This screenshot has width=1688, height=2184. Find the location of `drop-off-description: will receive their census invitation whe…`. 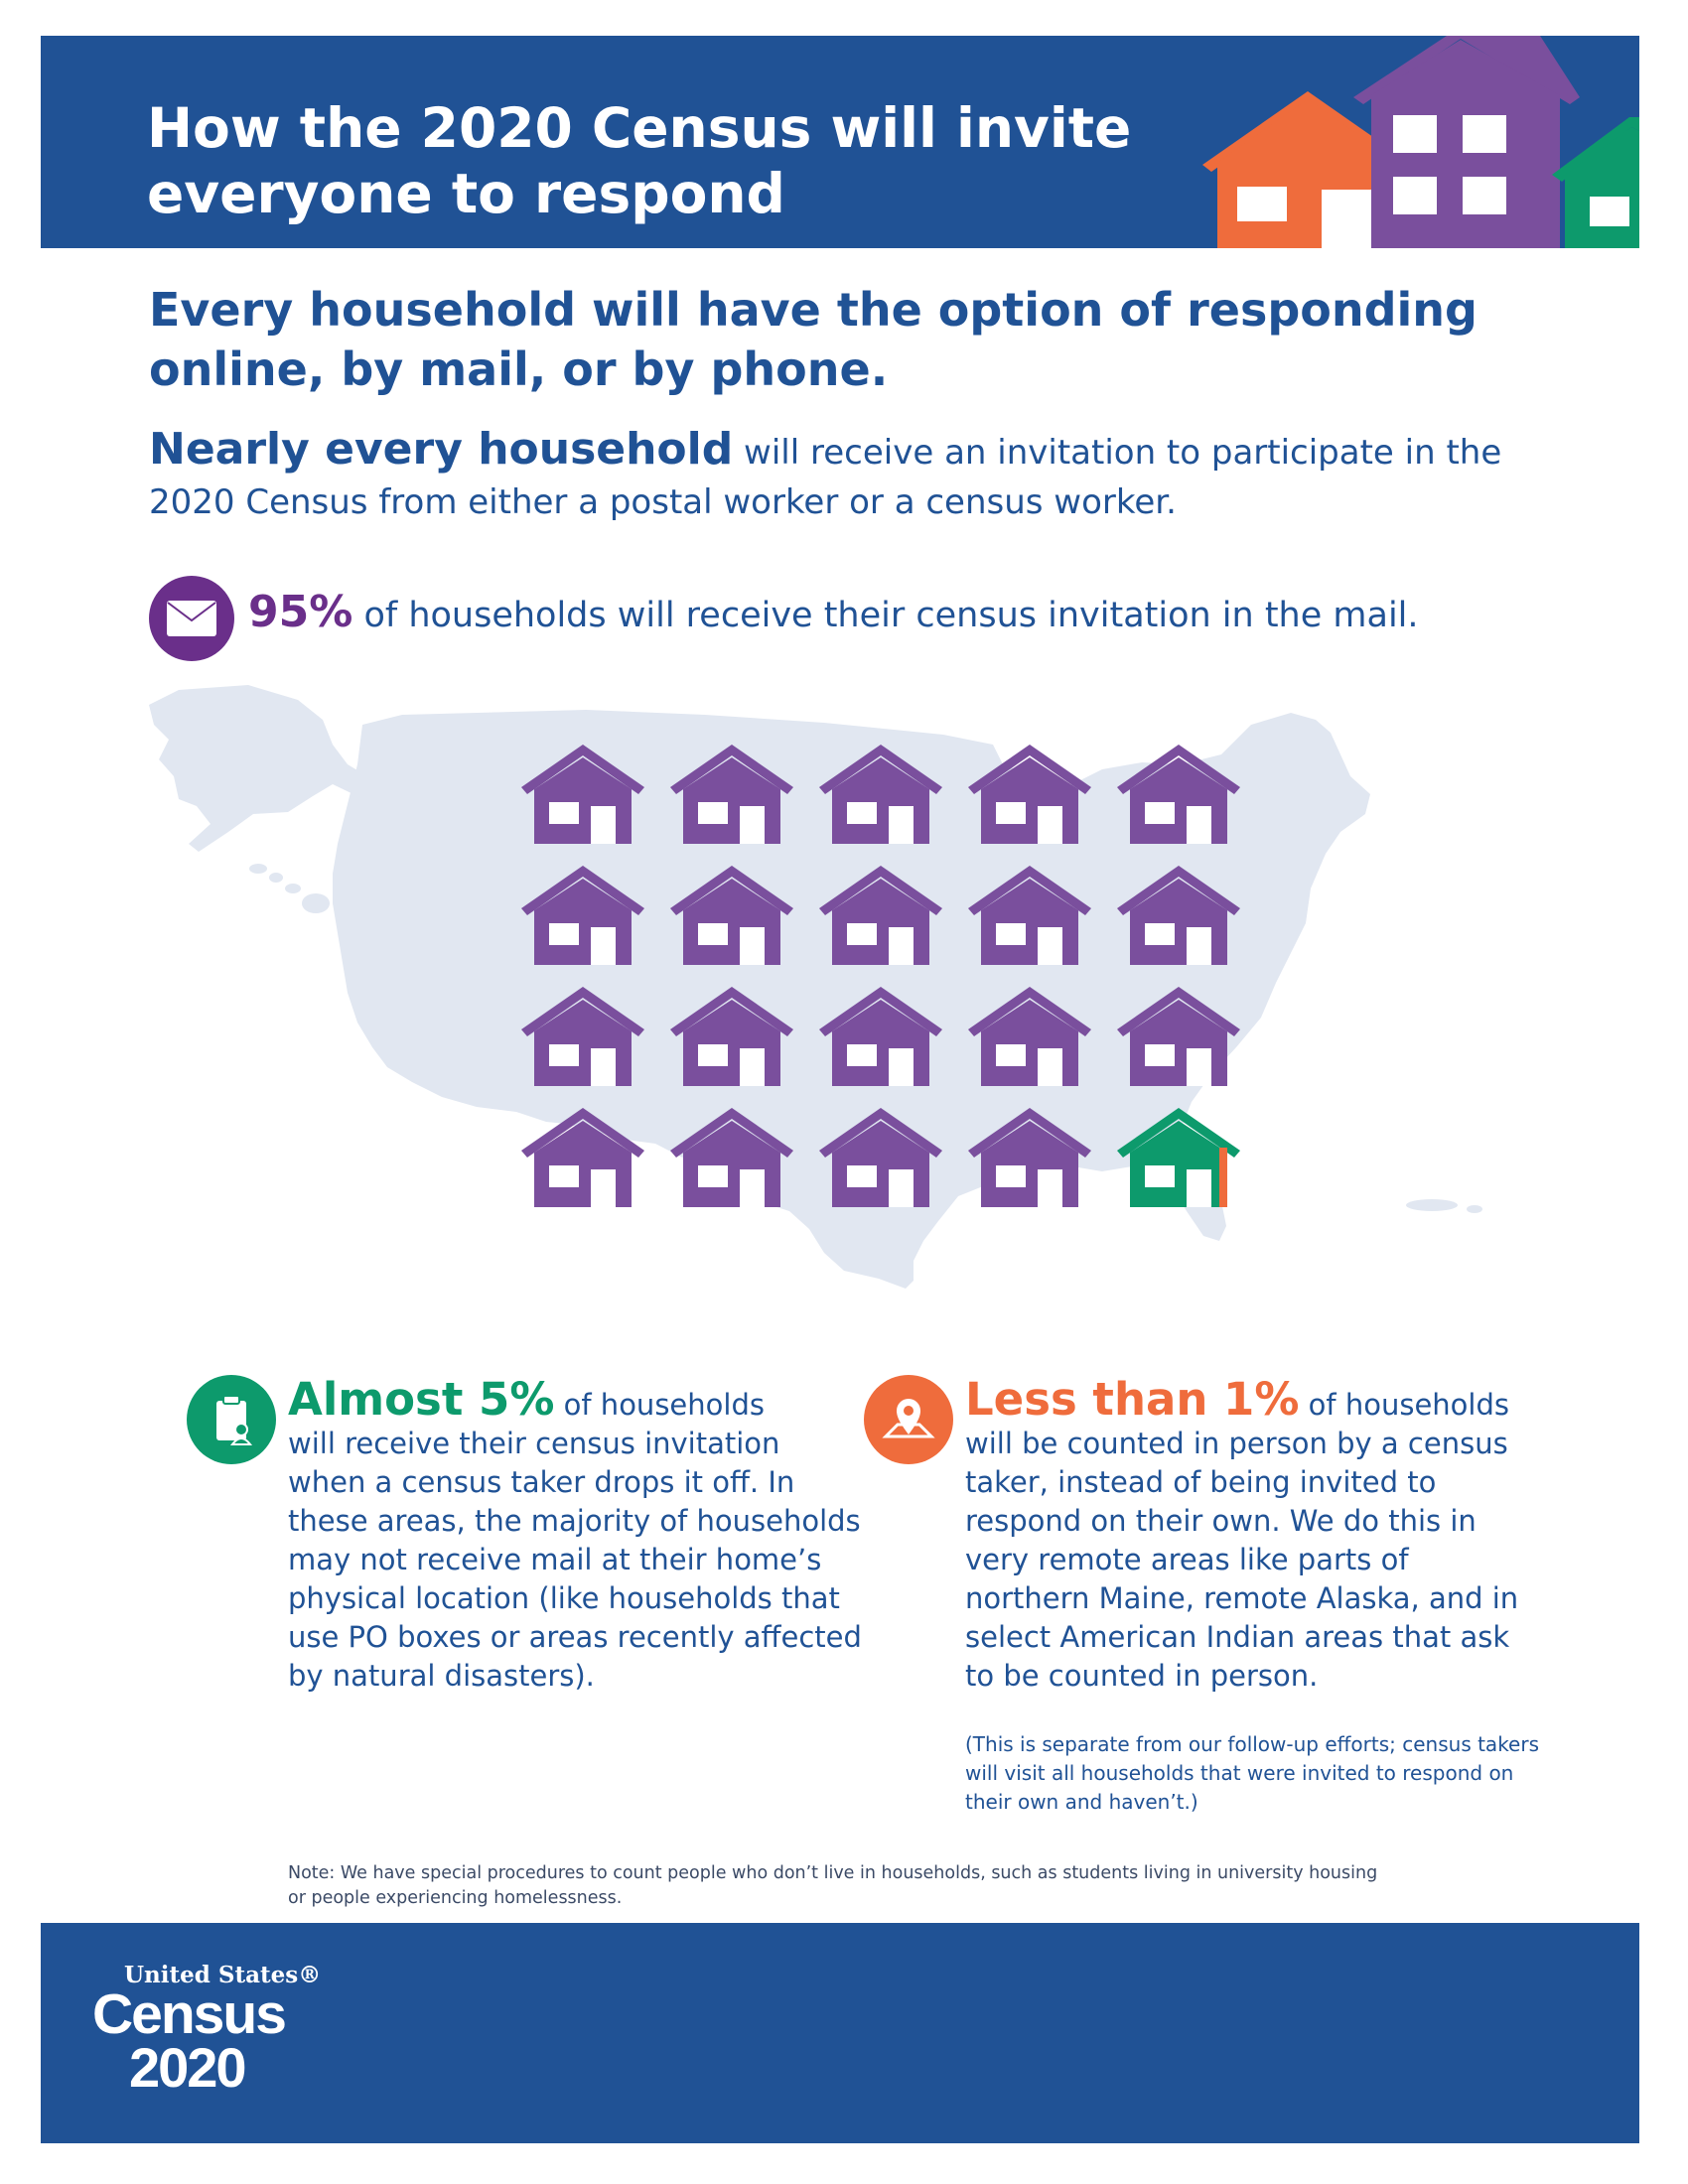

drop-off-description: will receive their census invitation whe… is located at coordinates (575, 1560).